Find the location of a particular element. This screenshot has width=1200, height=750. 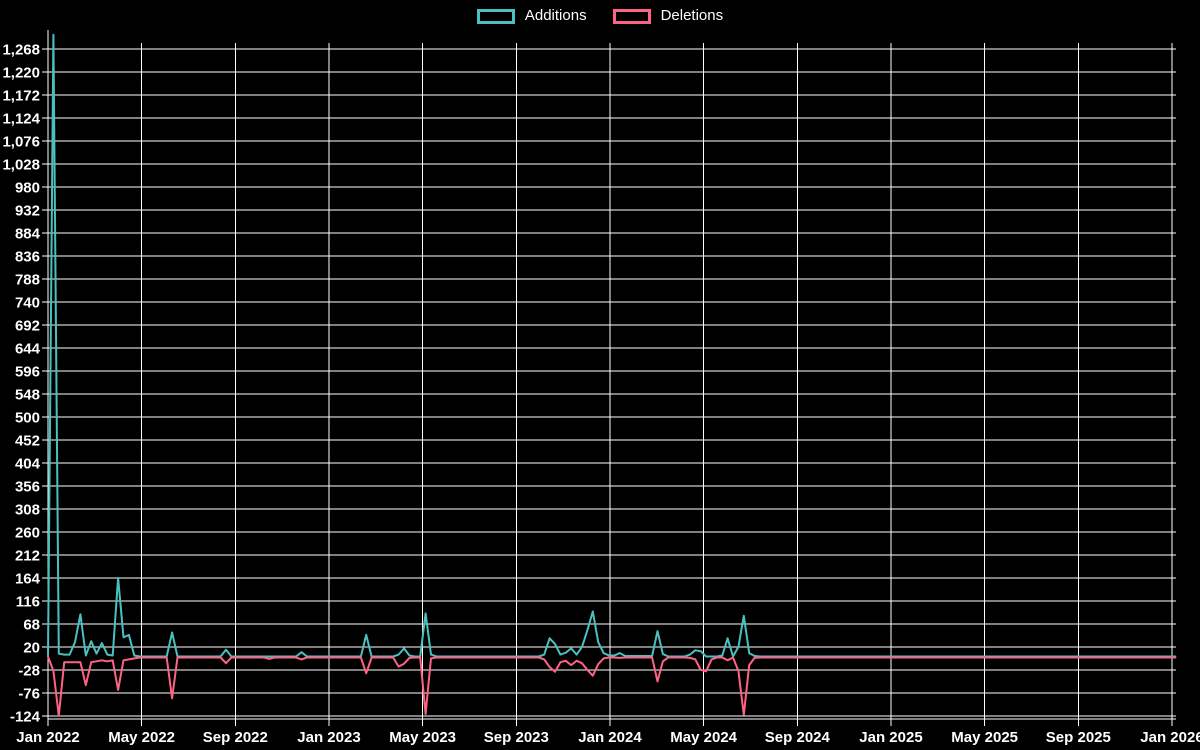

legend-item-additions: Additions is located at coordinates (531, 16).